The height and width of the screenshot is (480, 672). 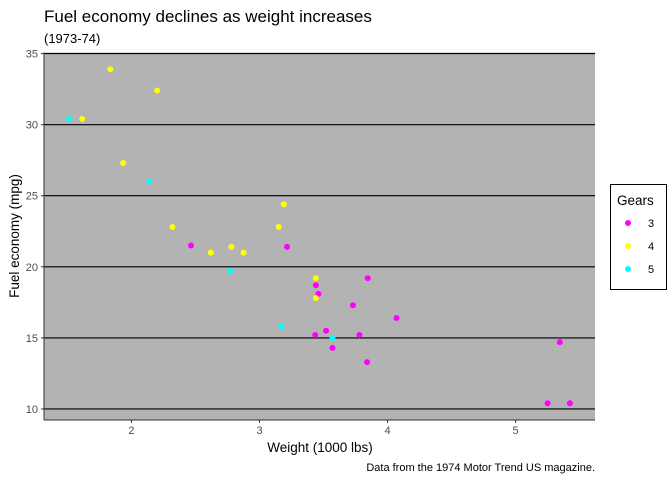 What do you see at coordinates (32, 339) in the screenshot?
I see `y-tick-label: 15` at bounding box center [32, 339].